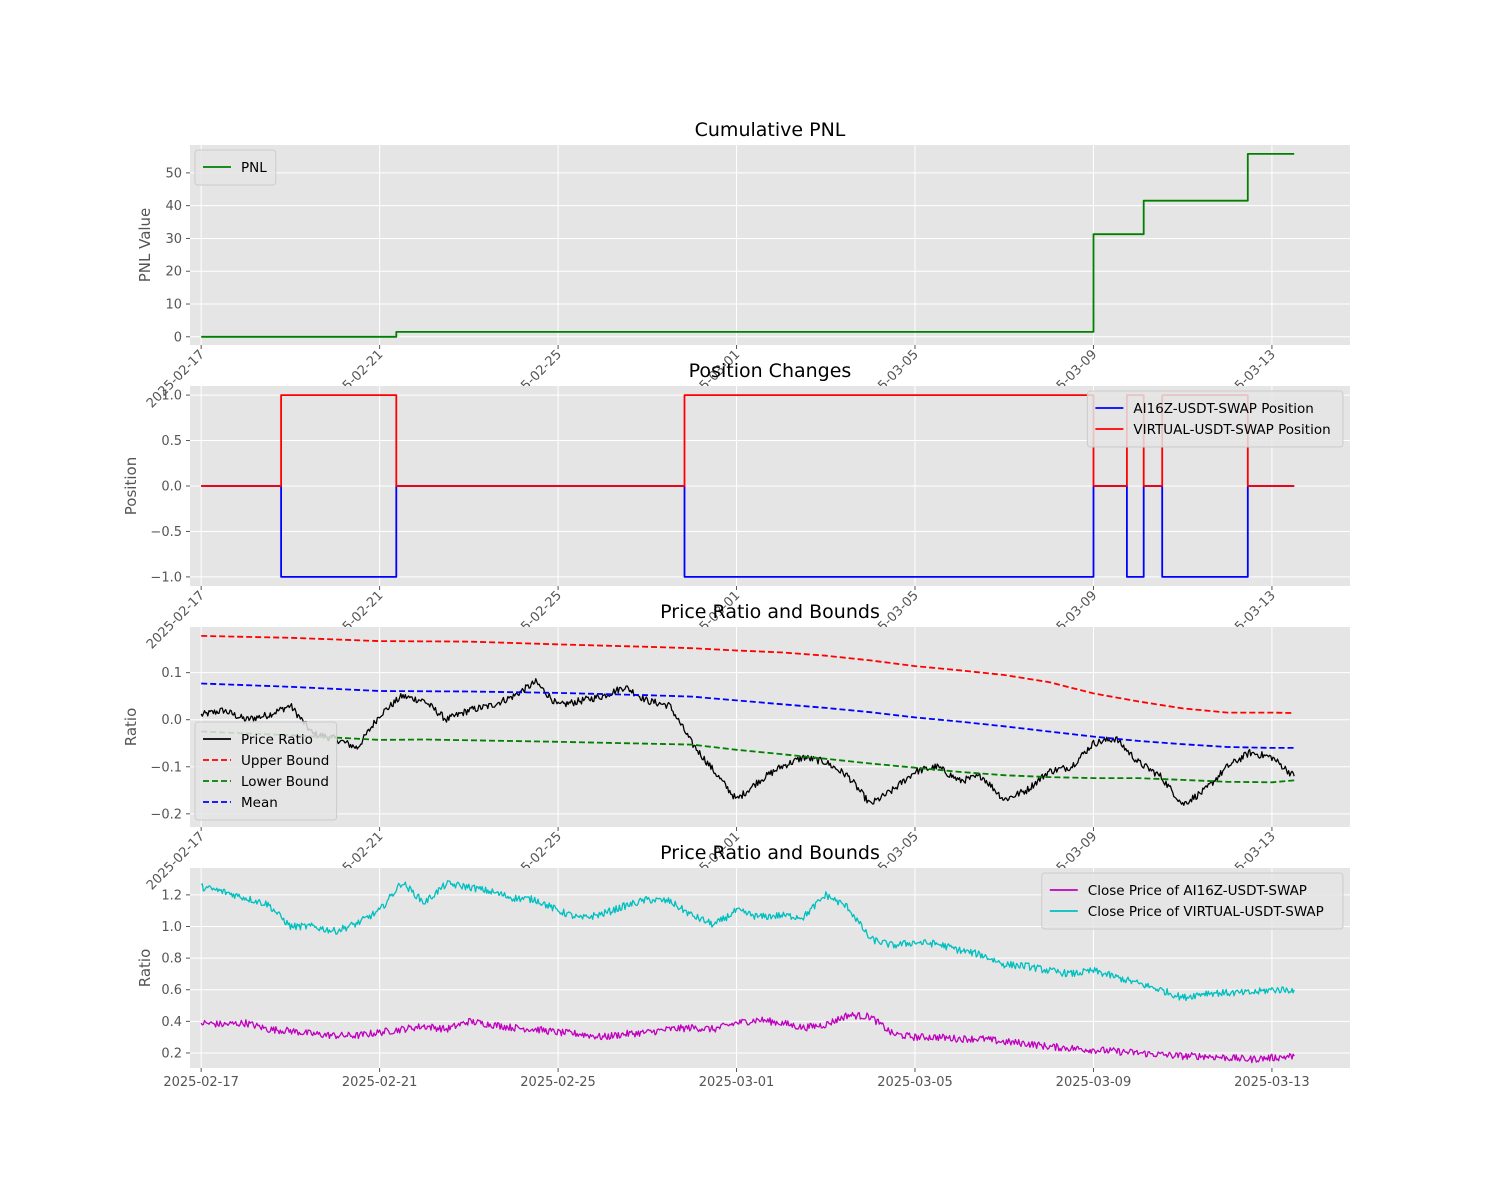 This screenshot has height=1200, width=1500. What do you see at coordinates (1206, 912) in the screenshot?
I see `legend-label: Close Price of VIRTUAL-USDT-SWAP` at bounding box center [1206, 912].